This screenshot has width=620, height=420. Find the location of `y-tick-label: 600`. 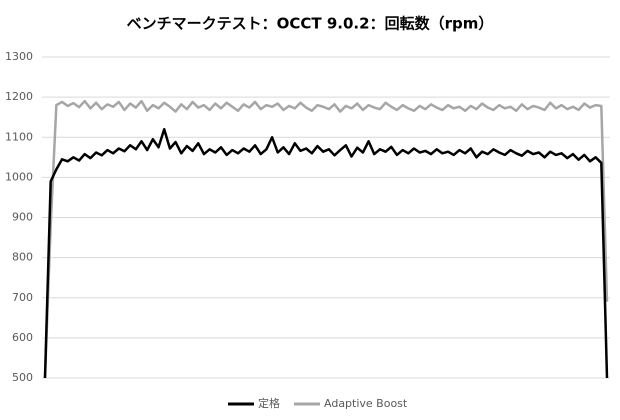

y-tick-label: 600 is located at coordinates (22, 337).